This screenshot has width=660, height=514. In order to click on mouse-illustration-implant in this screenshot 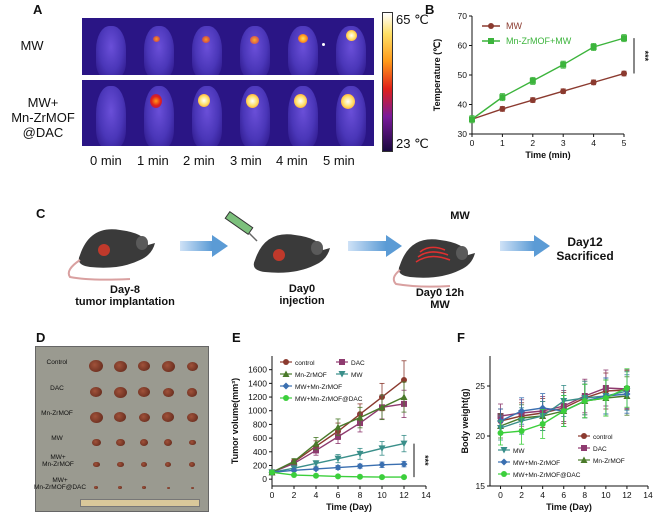, I will do `click(111, 255)`.